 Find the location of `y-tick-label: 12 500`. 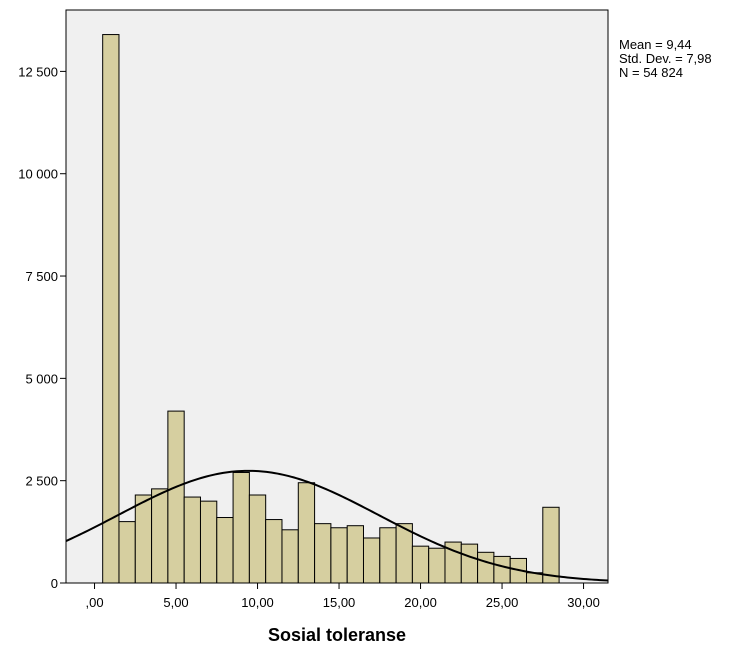

y-tick-label: 12 500 is located at coordinates (38, 71).